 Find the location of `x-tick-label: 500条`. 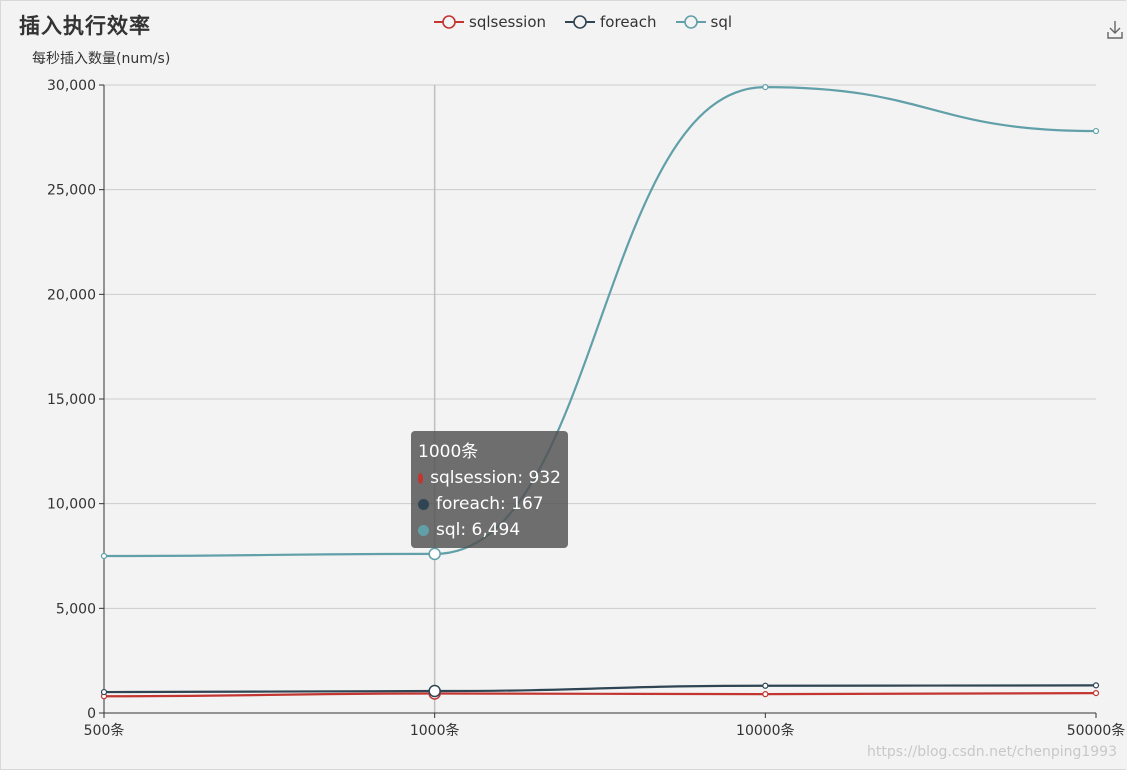

x-tick-label: 500条 is located at coordinates (104, 730).